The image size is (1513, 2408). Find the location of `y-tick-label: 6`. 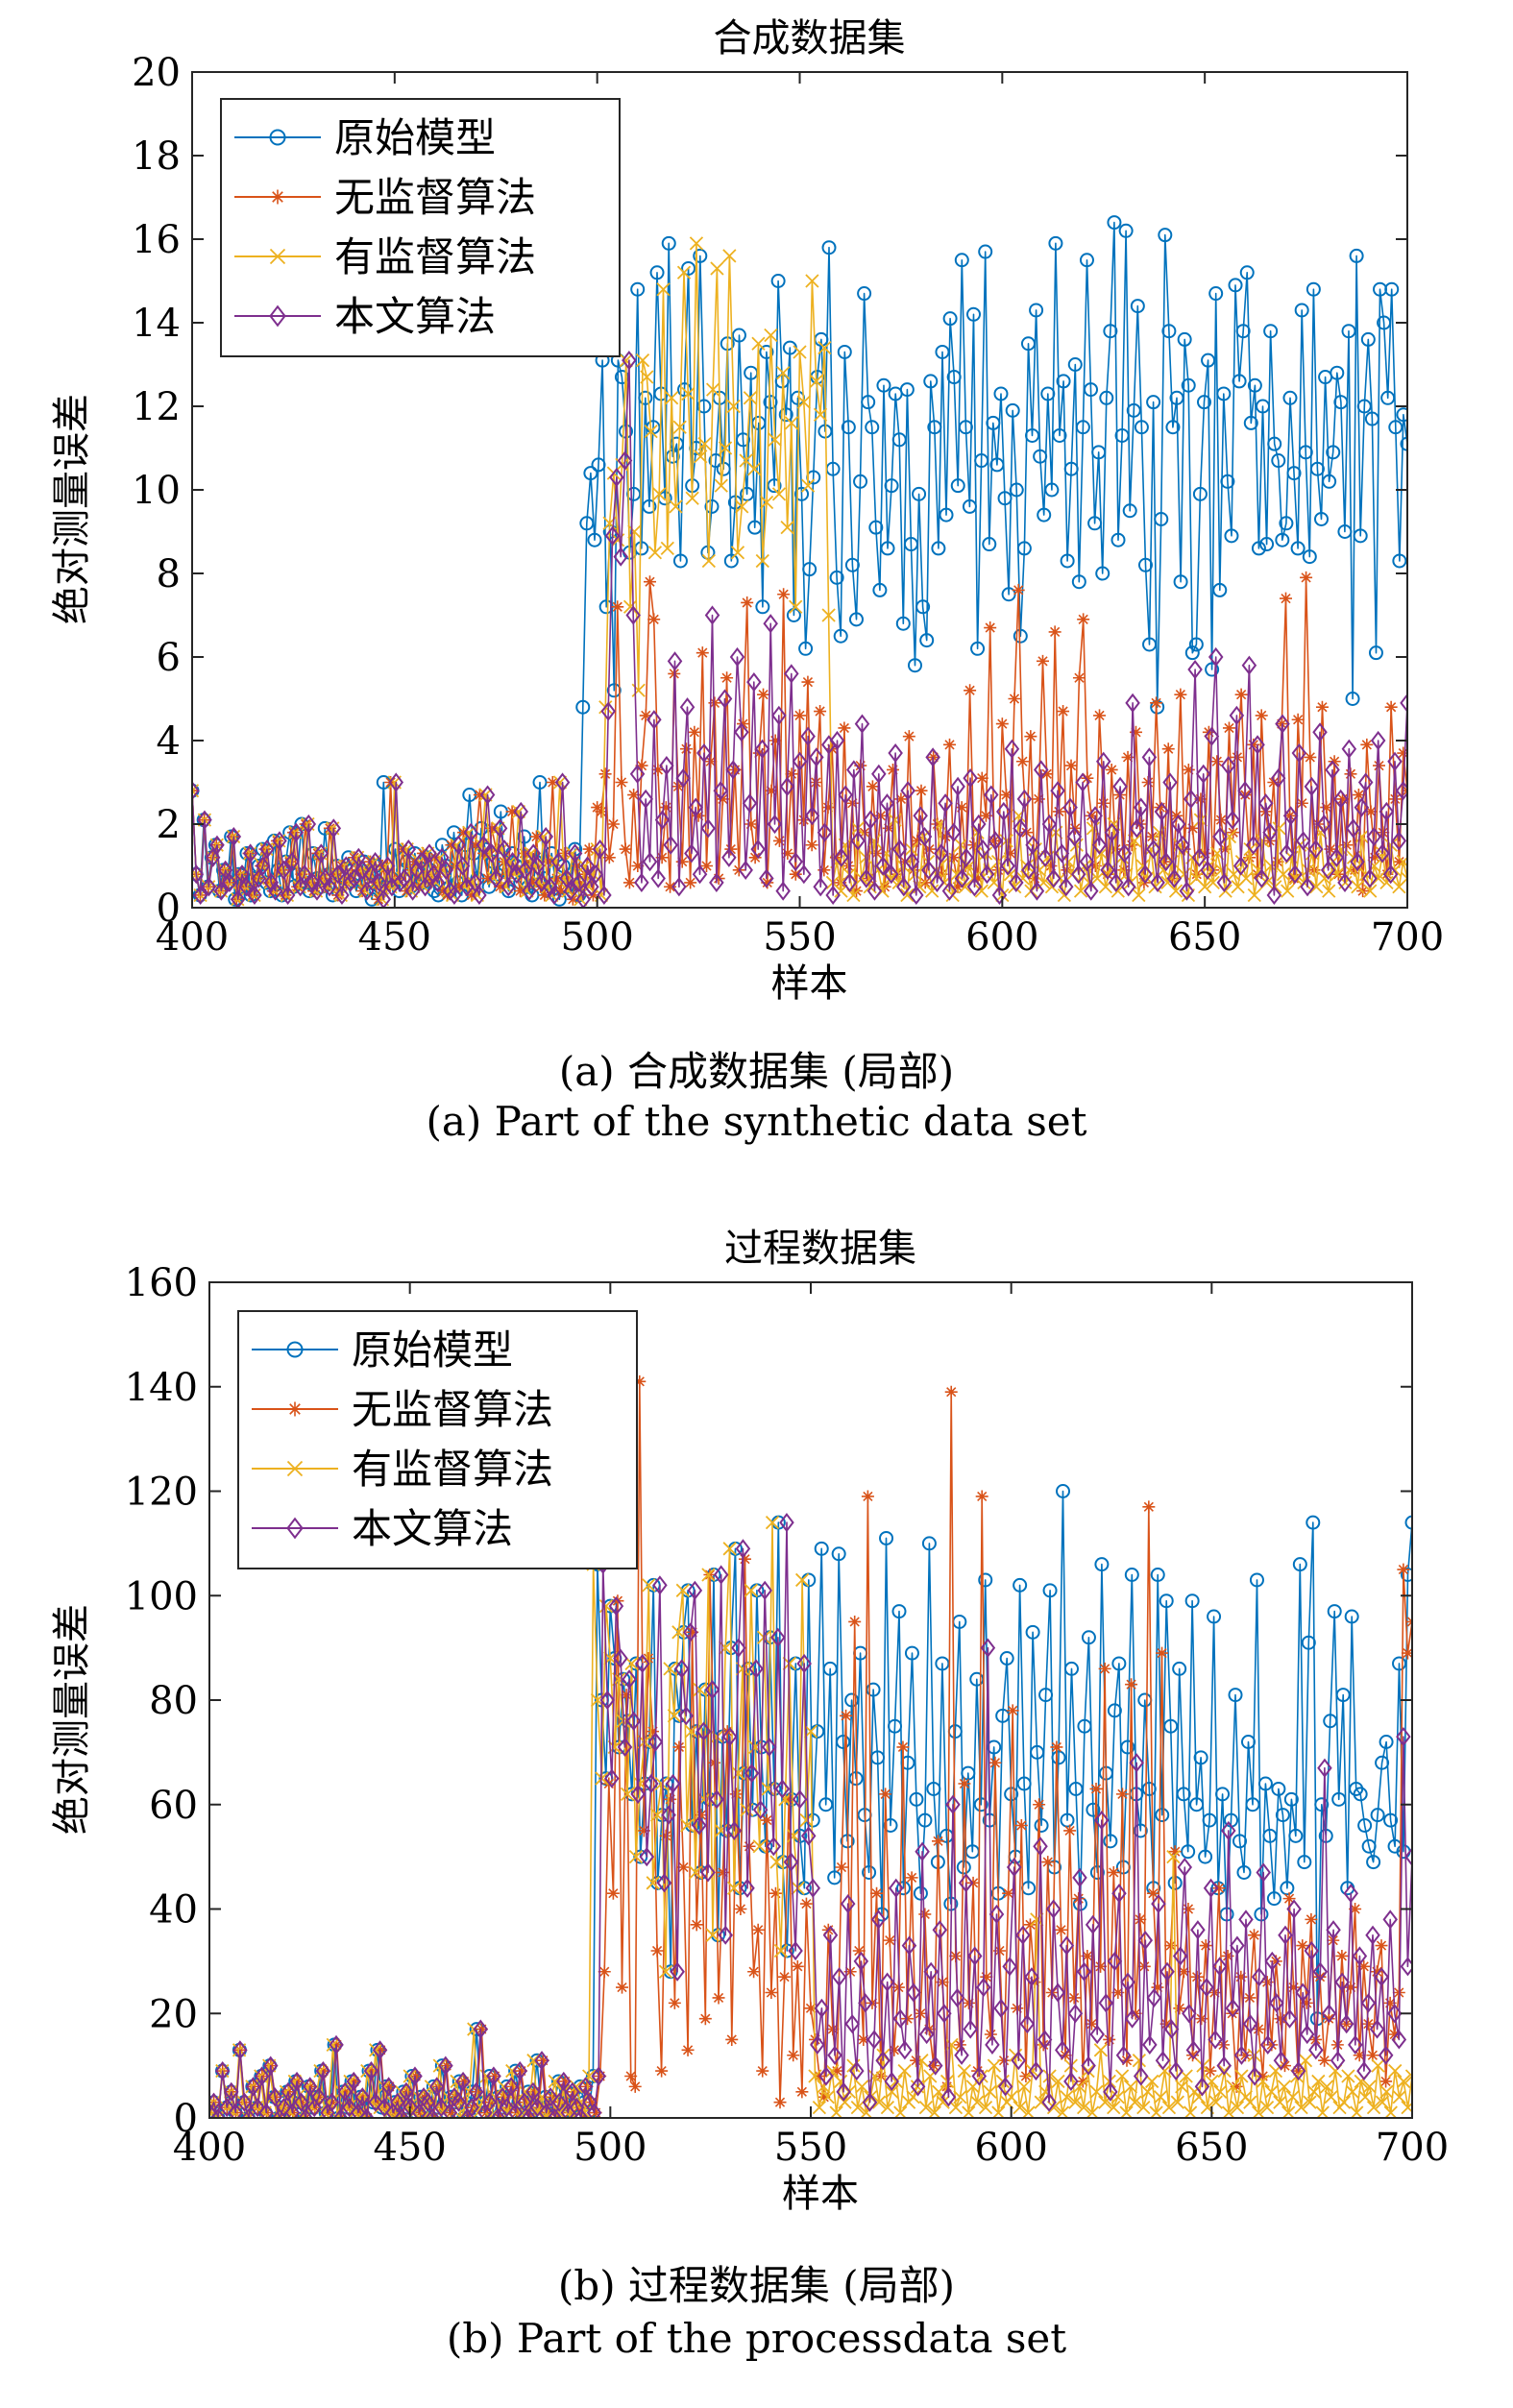

y-tick-label: 6 is located at coordinates (169, 658).